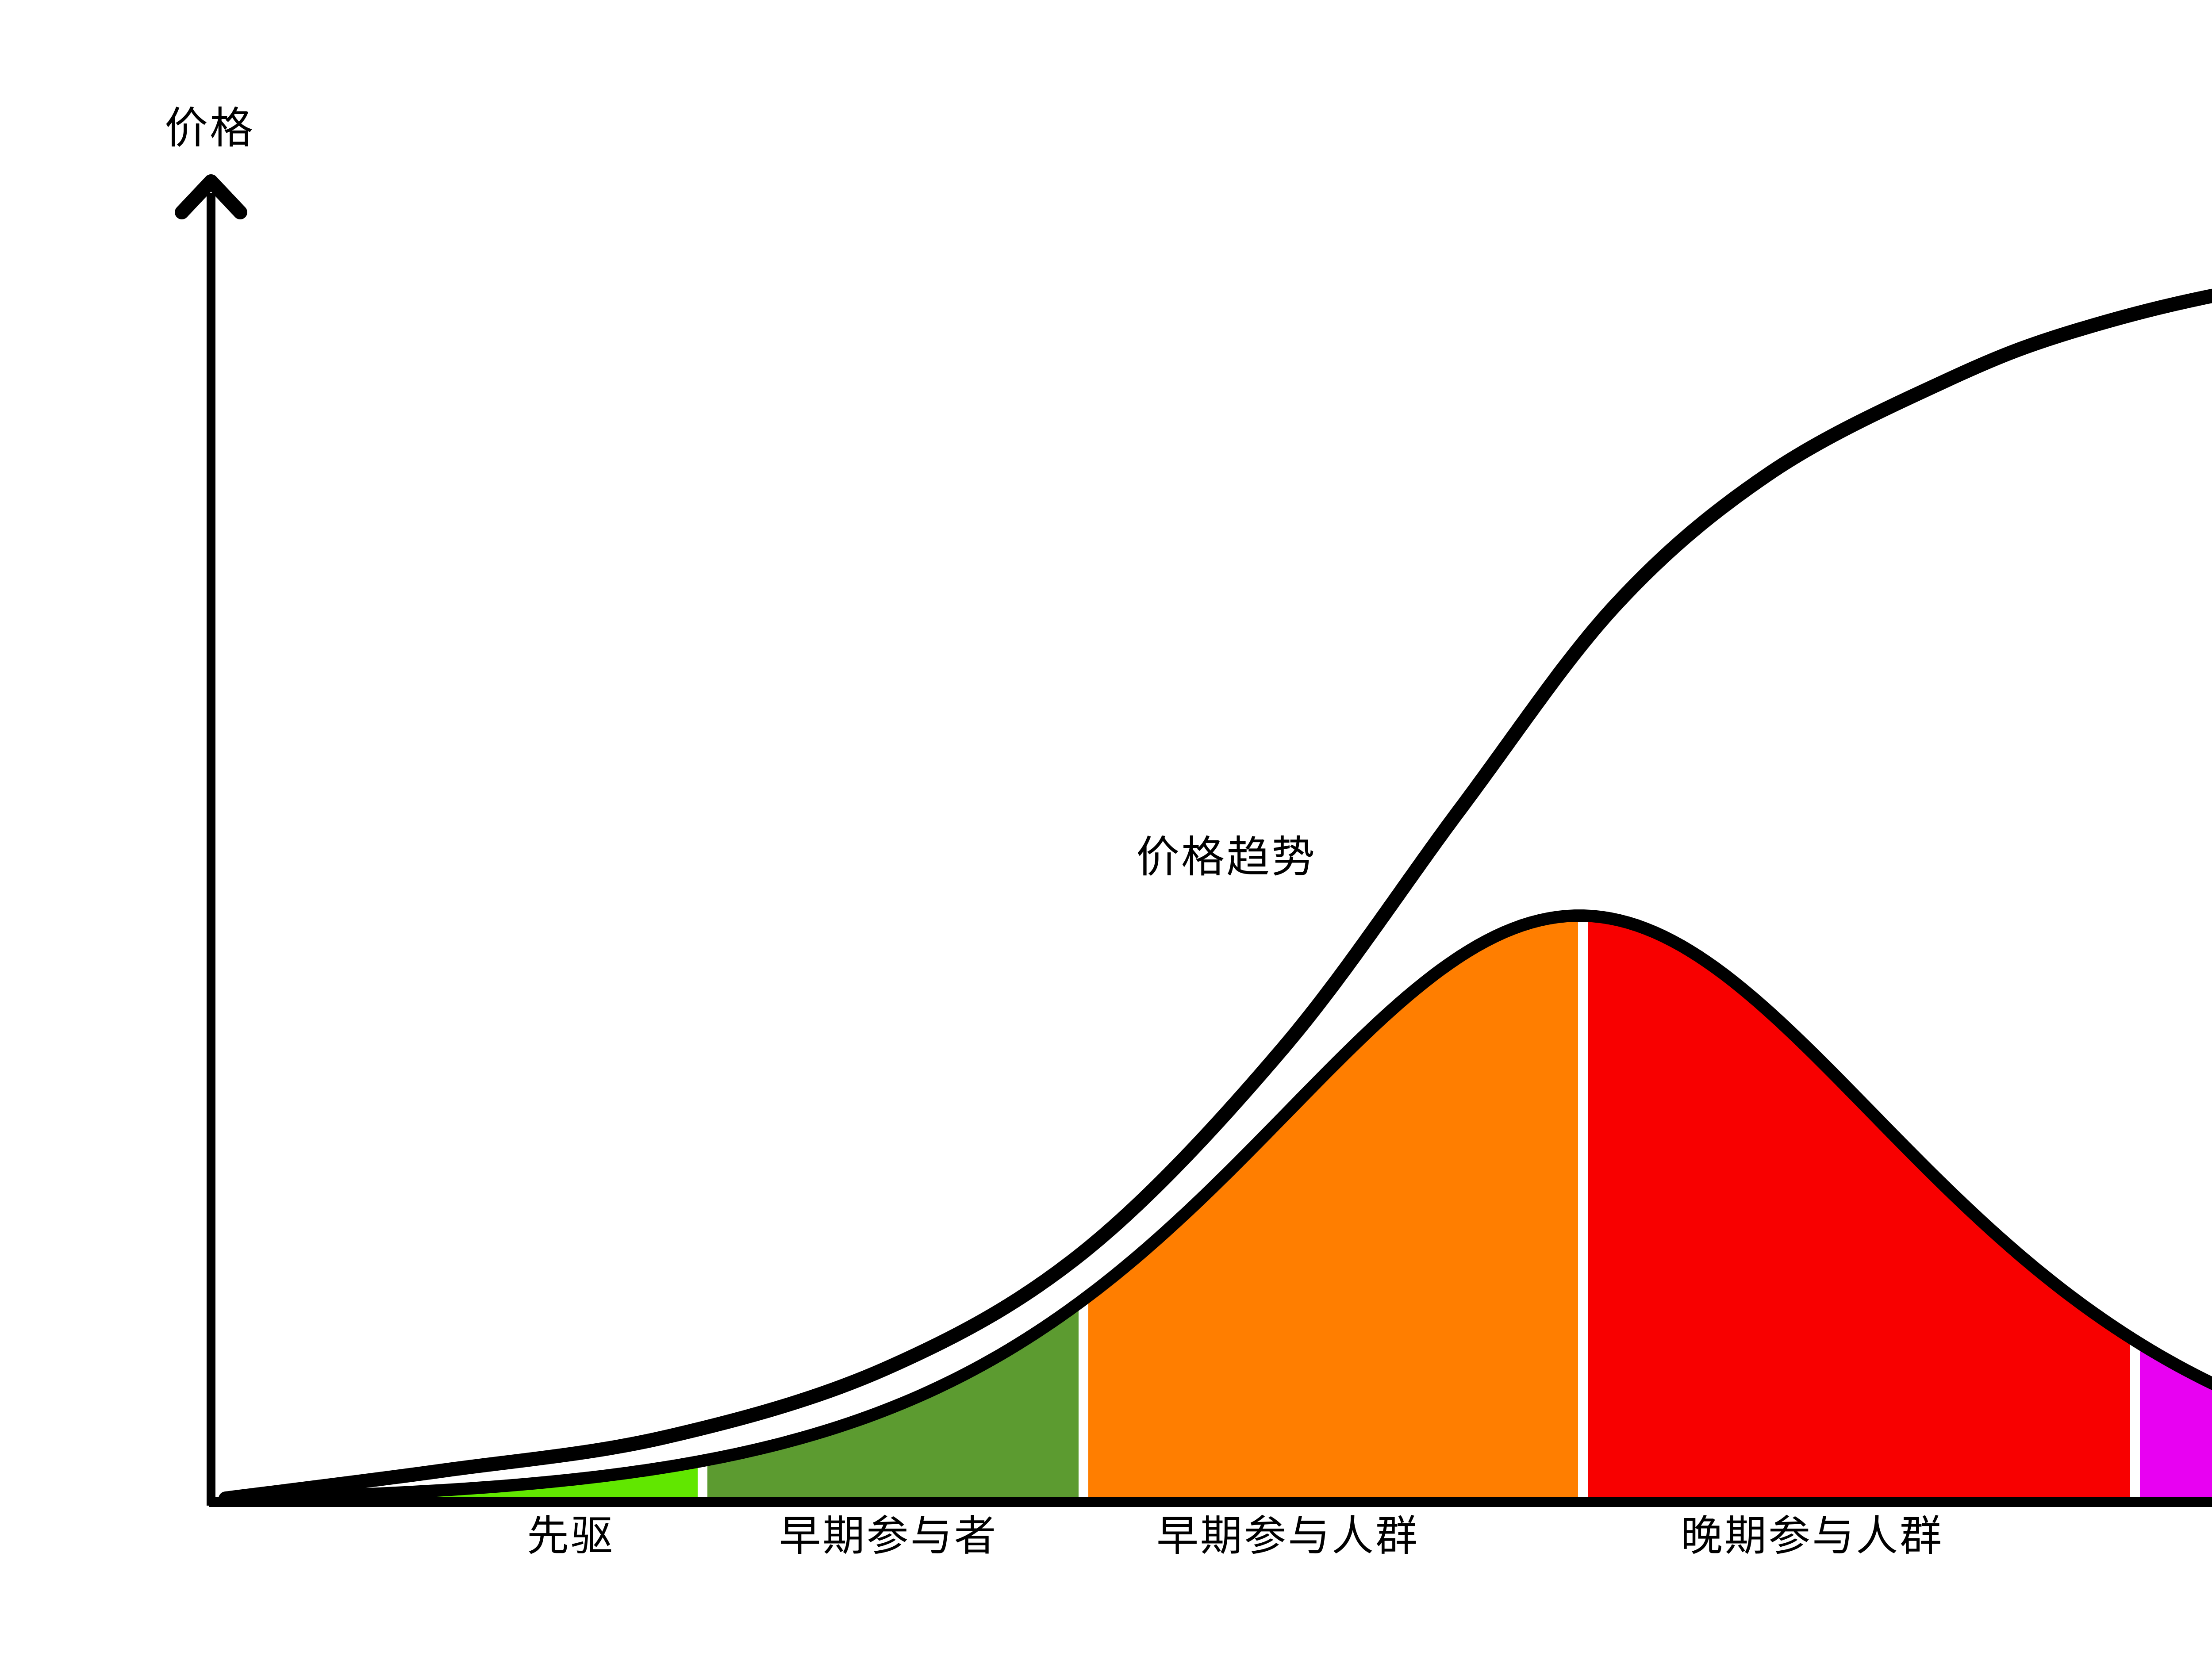 This screenshot has width=2212, height=1656. I want to click on y-axis, so click(211, 840).